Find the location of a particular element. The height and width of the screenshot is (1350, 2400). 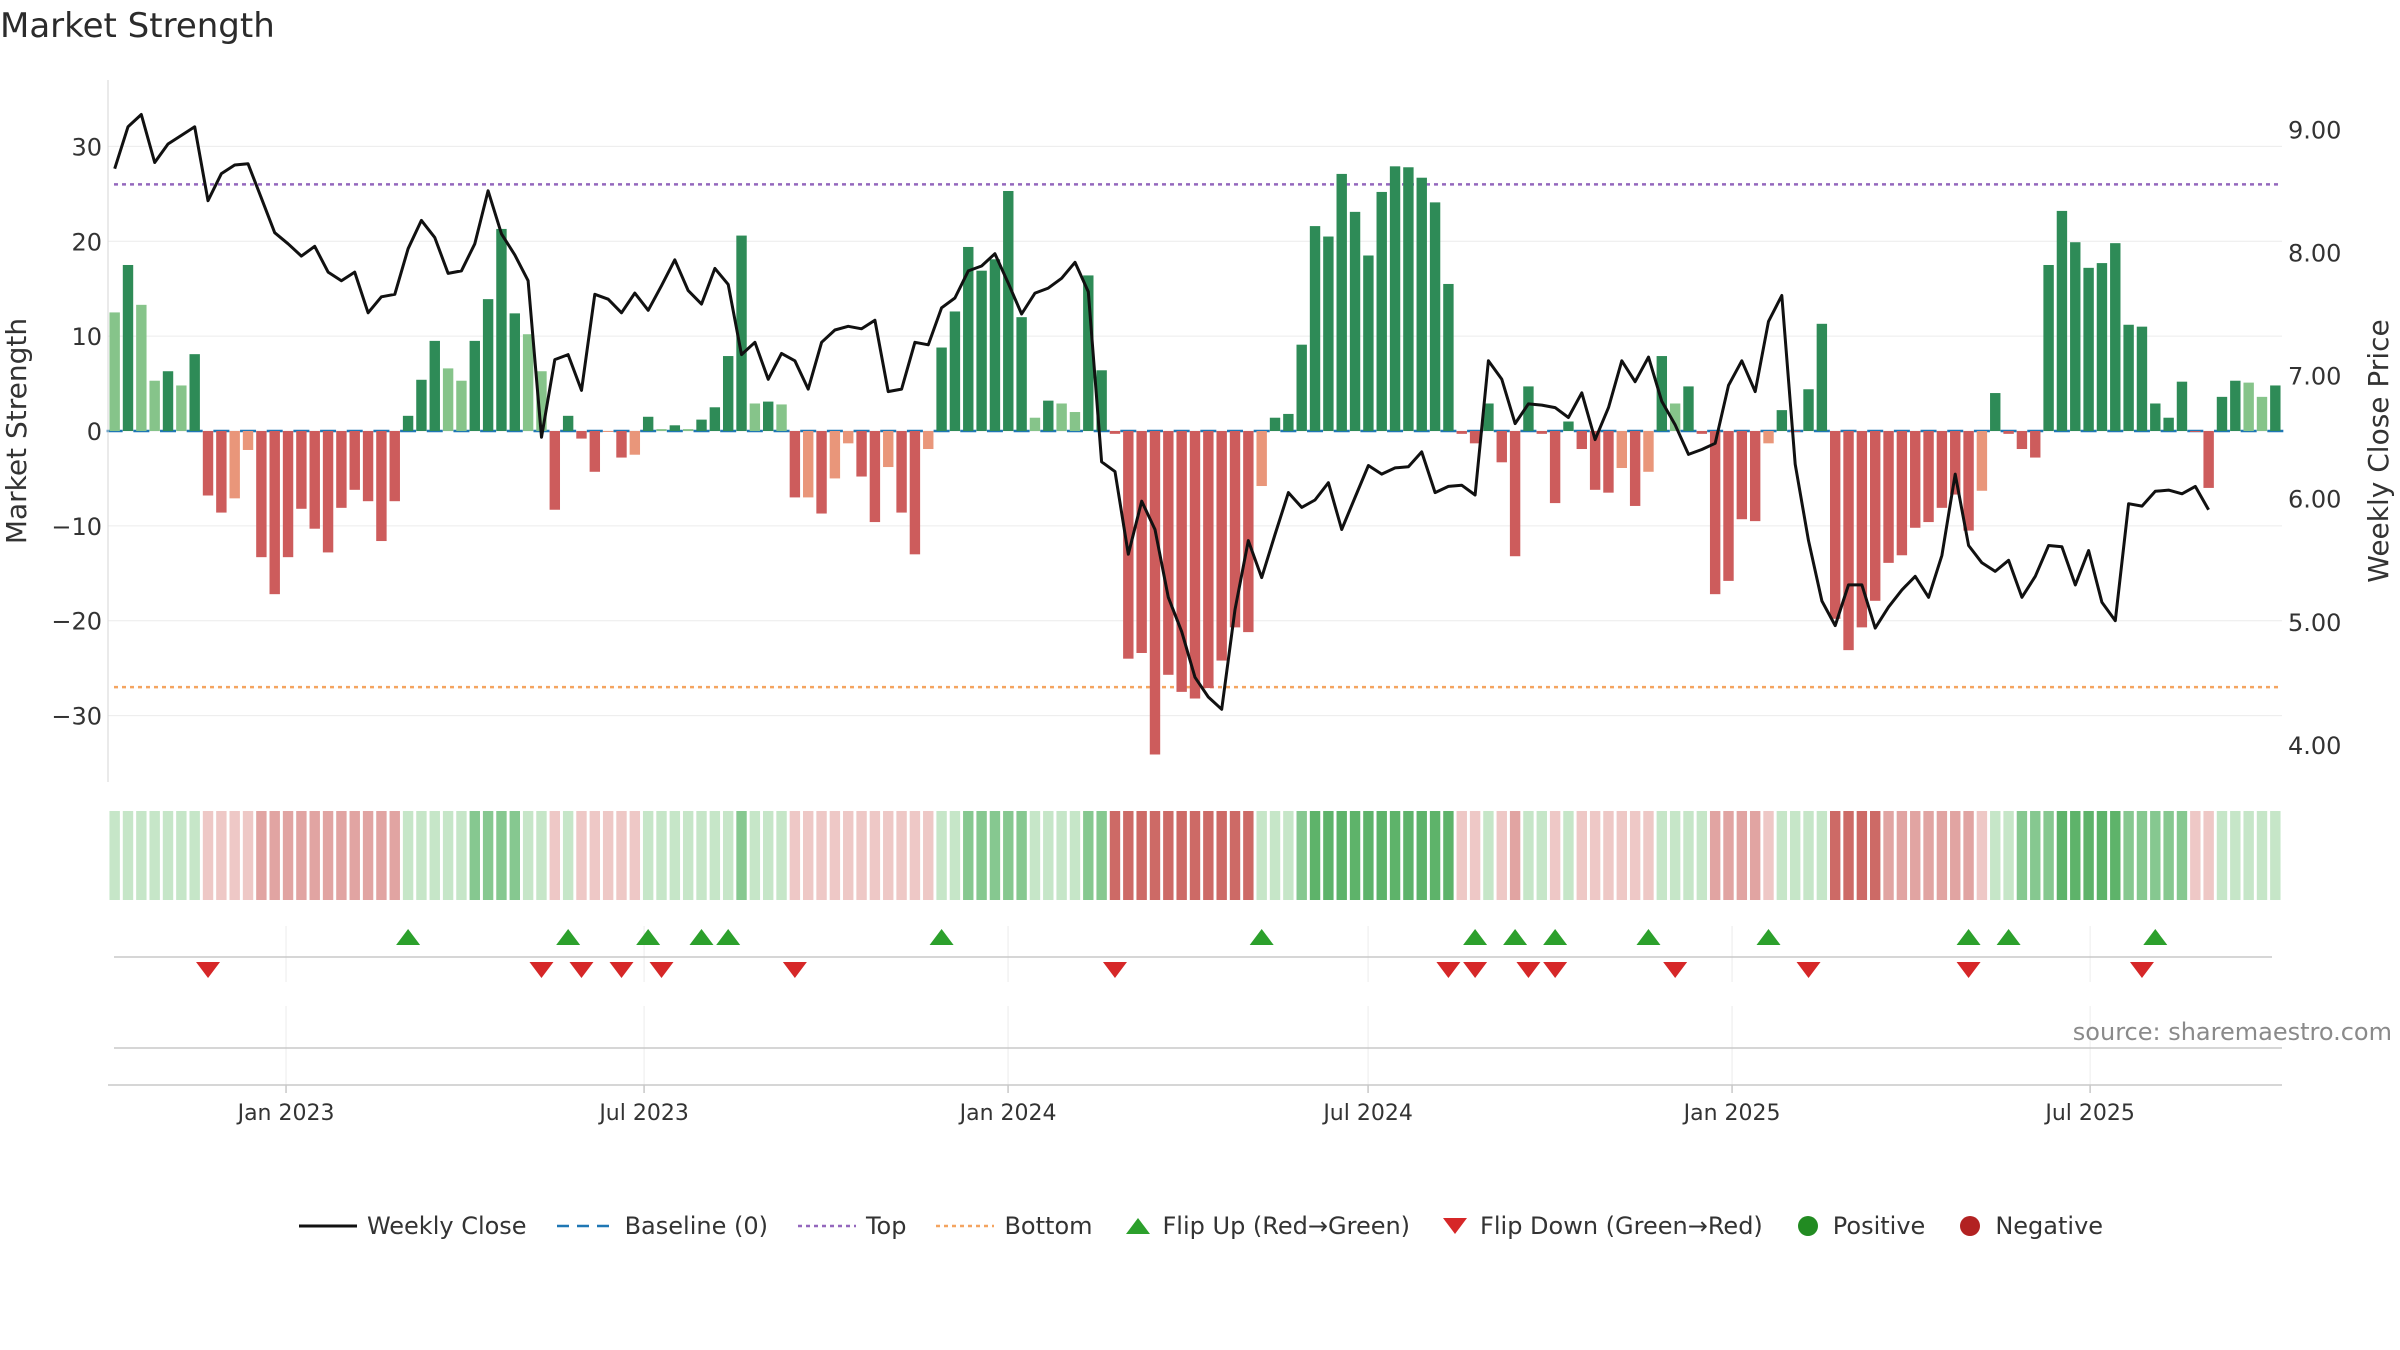

legend-item-line: Weekly Close is located at coordinates (412, 1226).